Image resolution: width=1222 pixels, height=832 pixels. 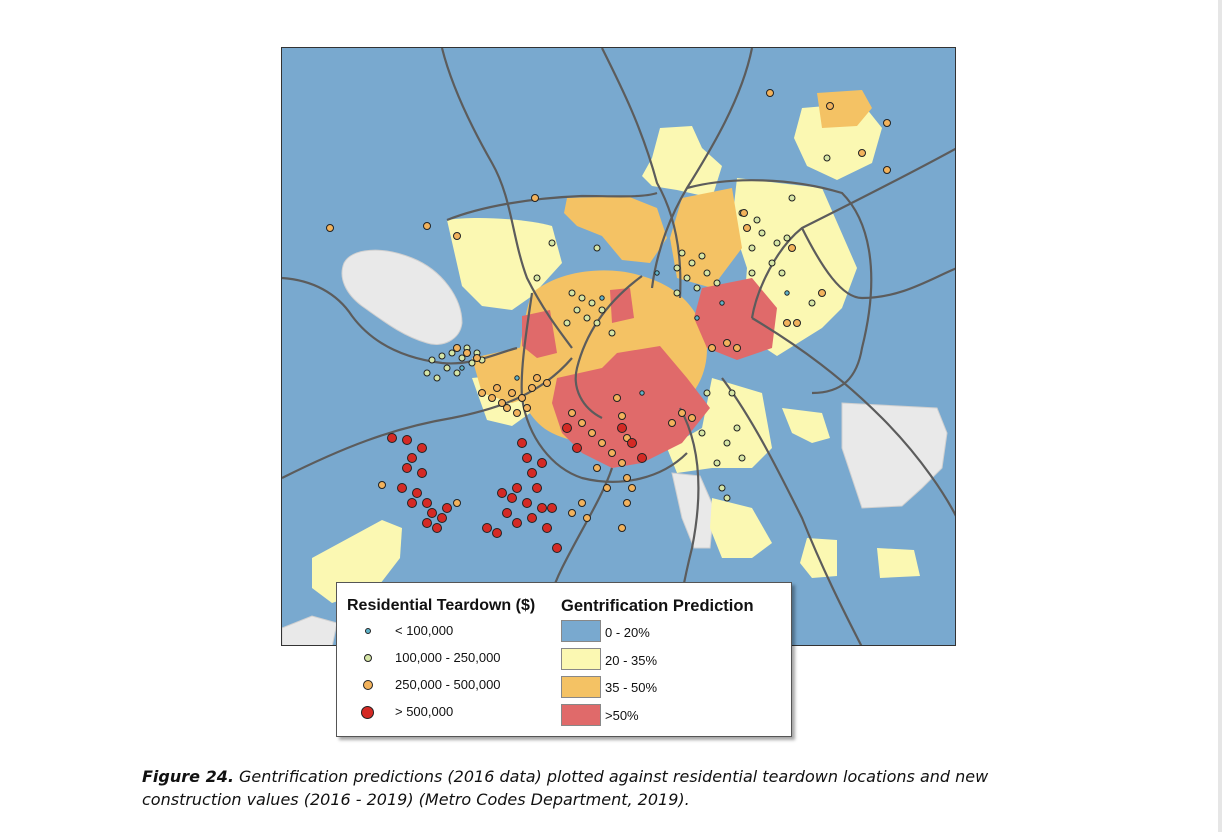 I want to click on zone-20-35-center-east, so click(x=719, y=425).